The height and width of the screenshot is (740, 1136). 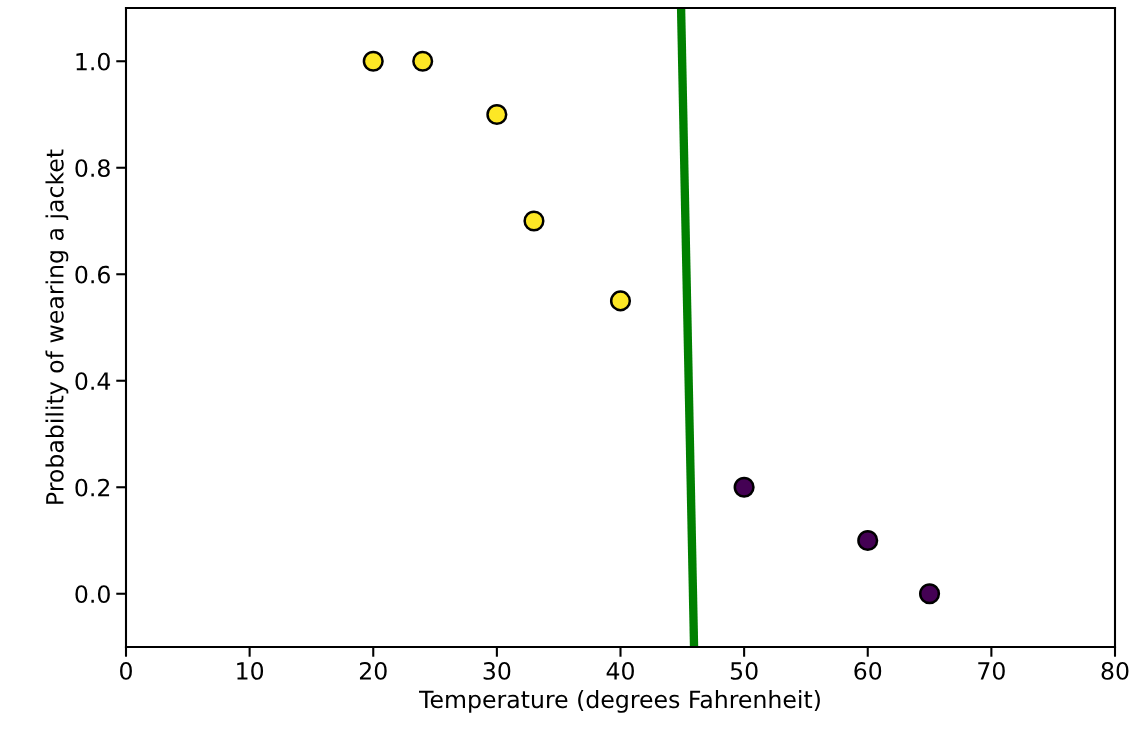 What do you see at coordinates (93, 61) in the screenshot?
I see `y-tick-label: 1.0` at bounding box center [93, 61].